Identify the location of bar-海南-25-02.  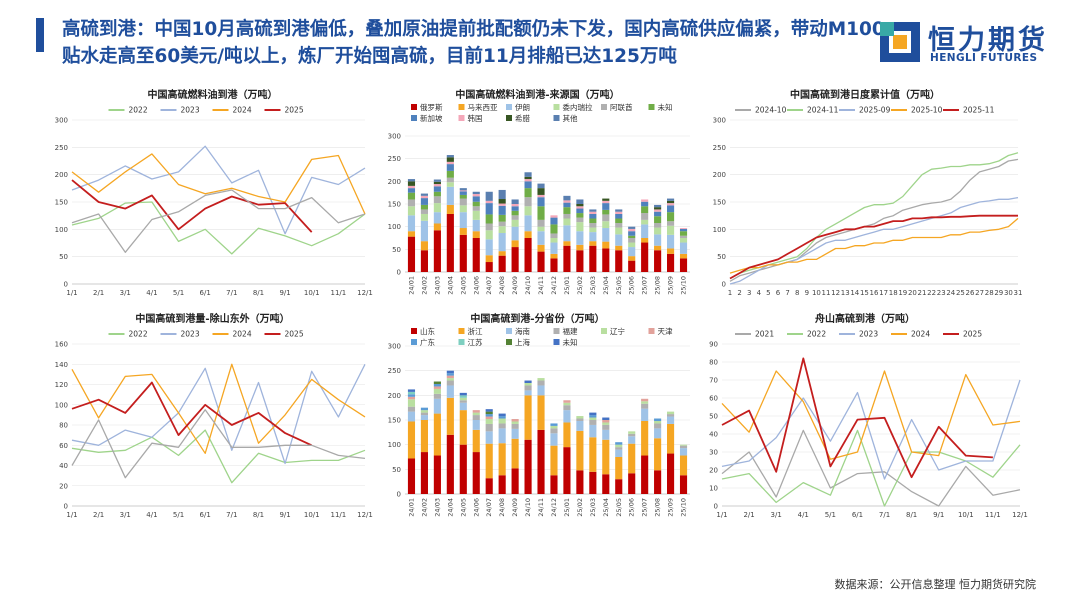
(580, 425).